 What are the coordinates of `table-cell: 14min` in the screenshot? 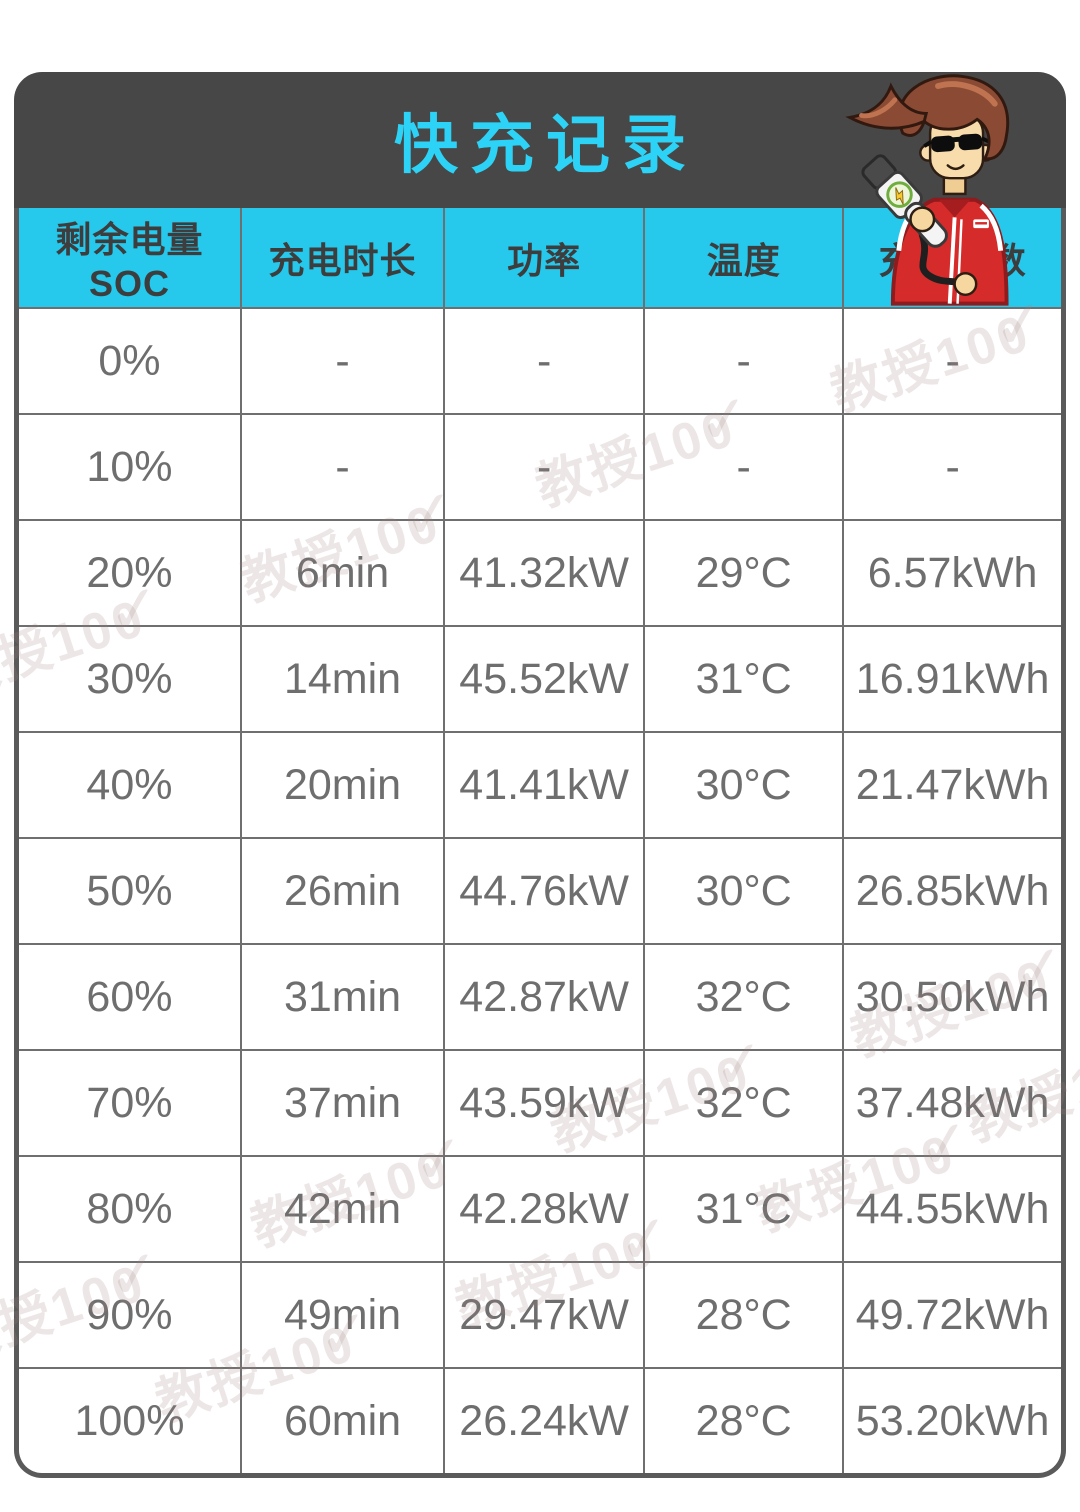 It's located at (342, 679).